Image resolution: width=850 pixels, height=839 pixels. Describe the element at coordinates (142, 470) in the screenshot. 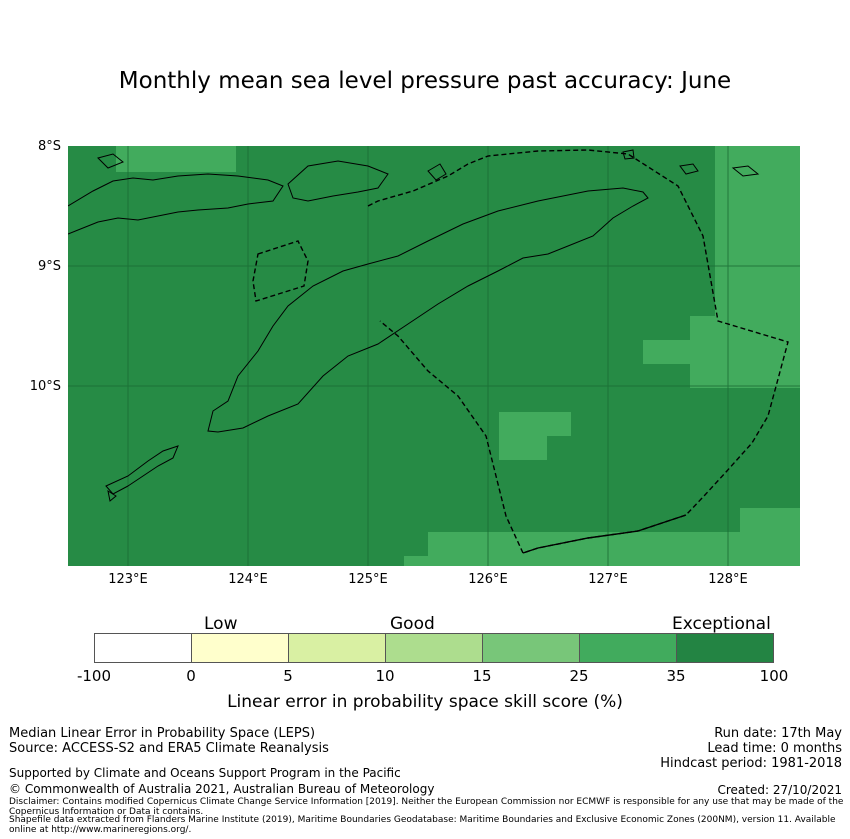

I see `rote-coast` at that location.